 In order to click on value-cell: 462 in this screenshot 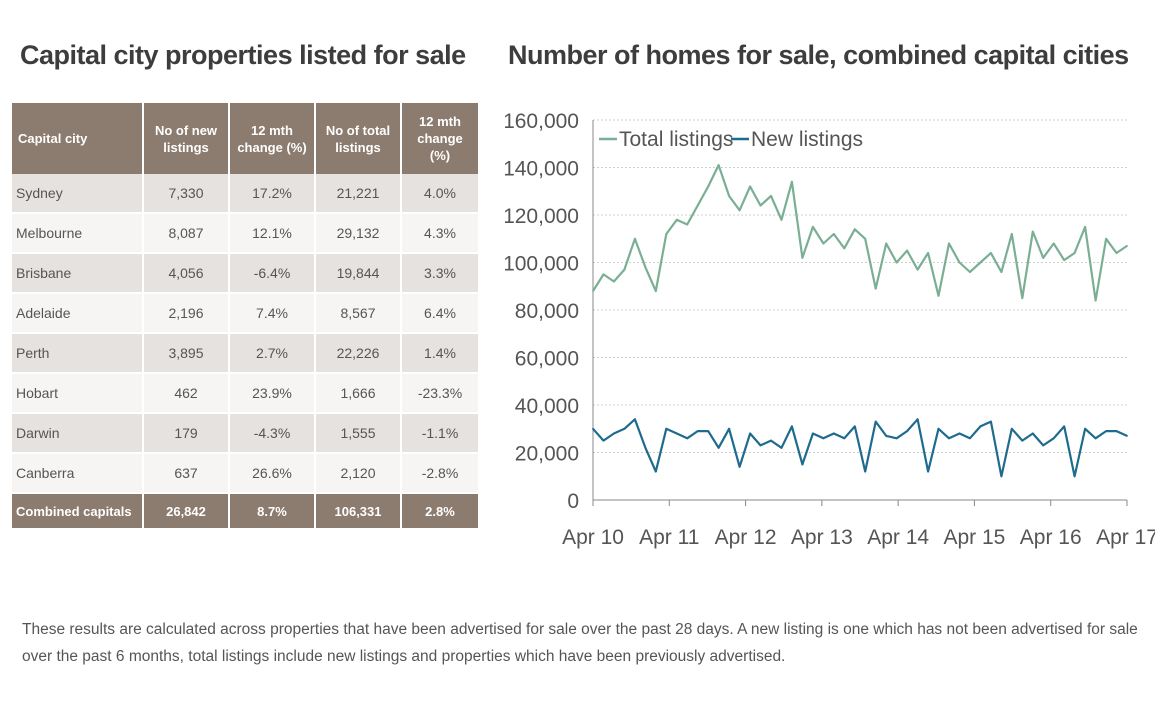, I will do `click(186, 393)`.